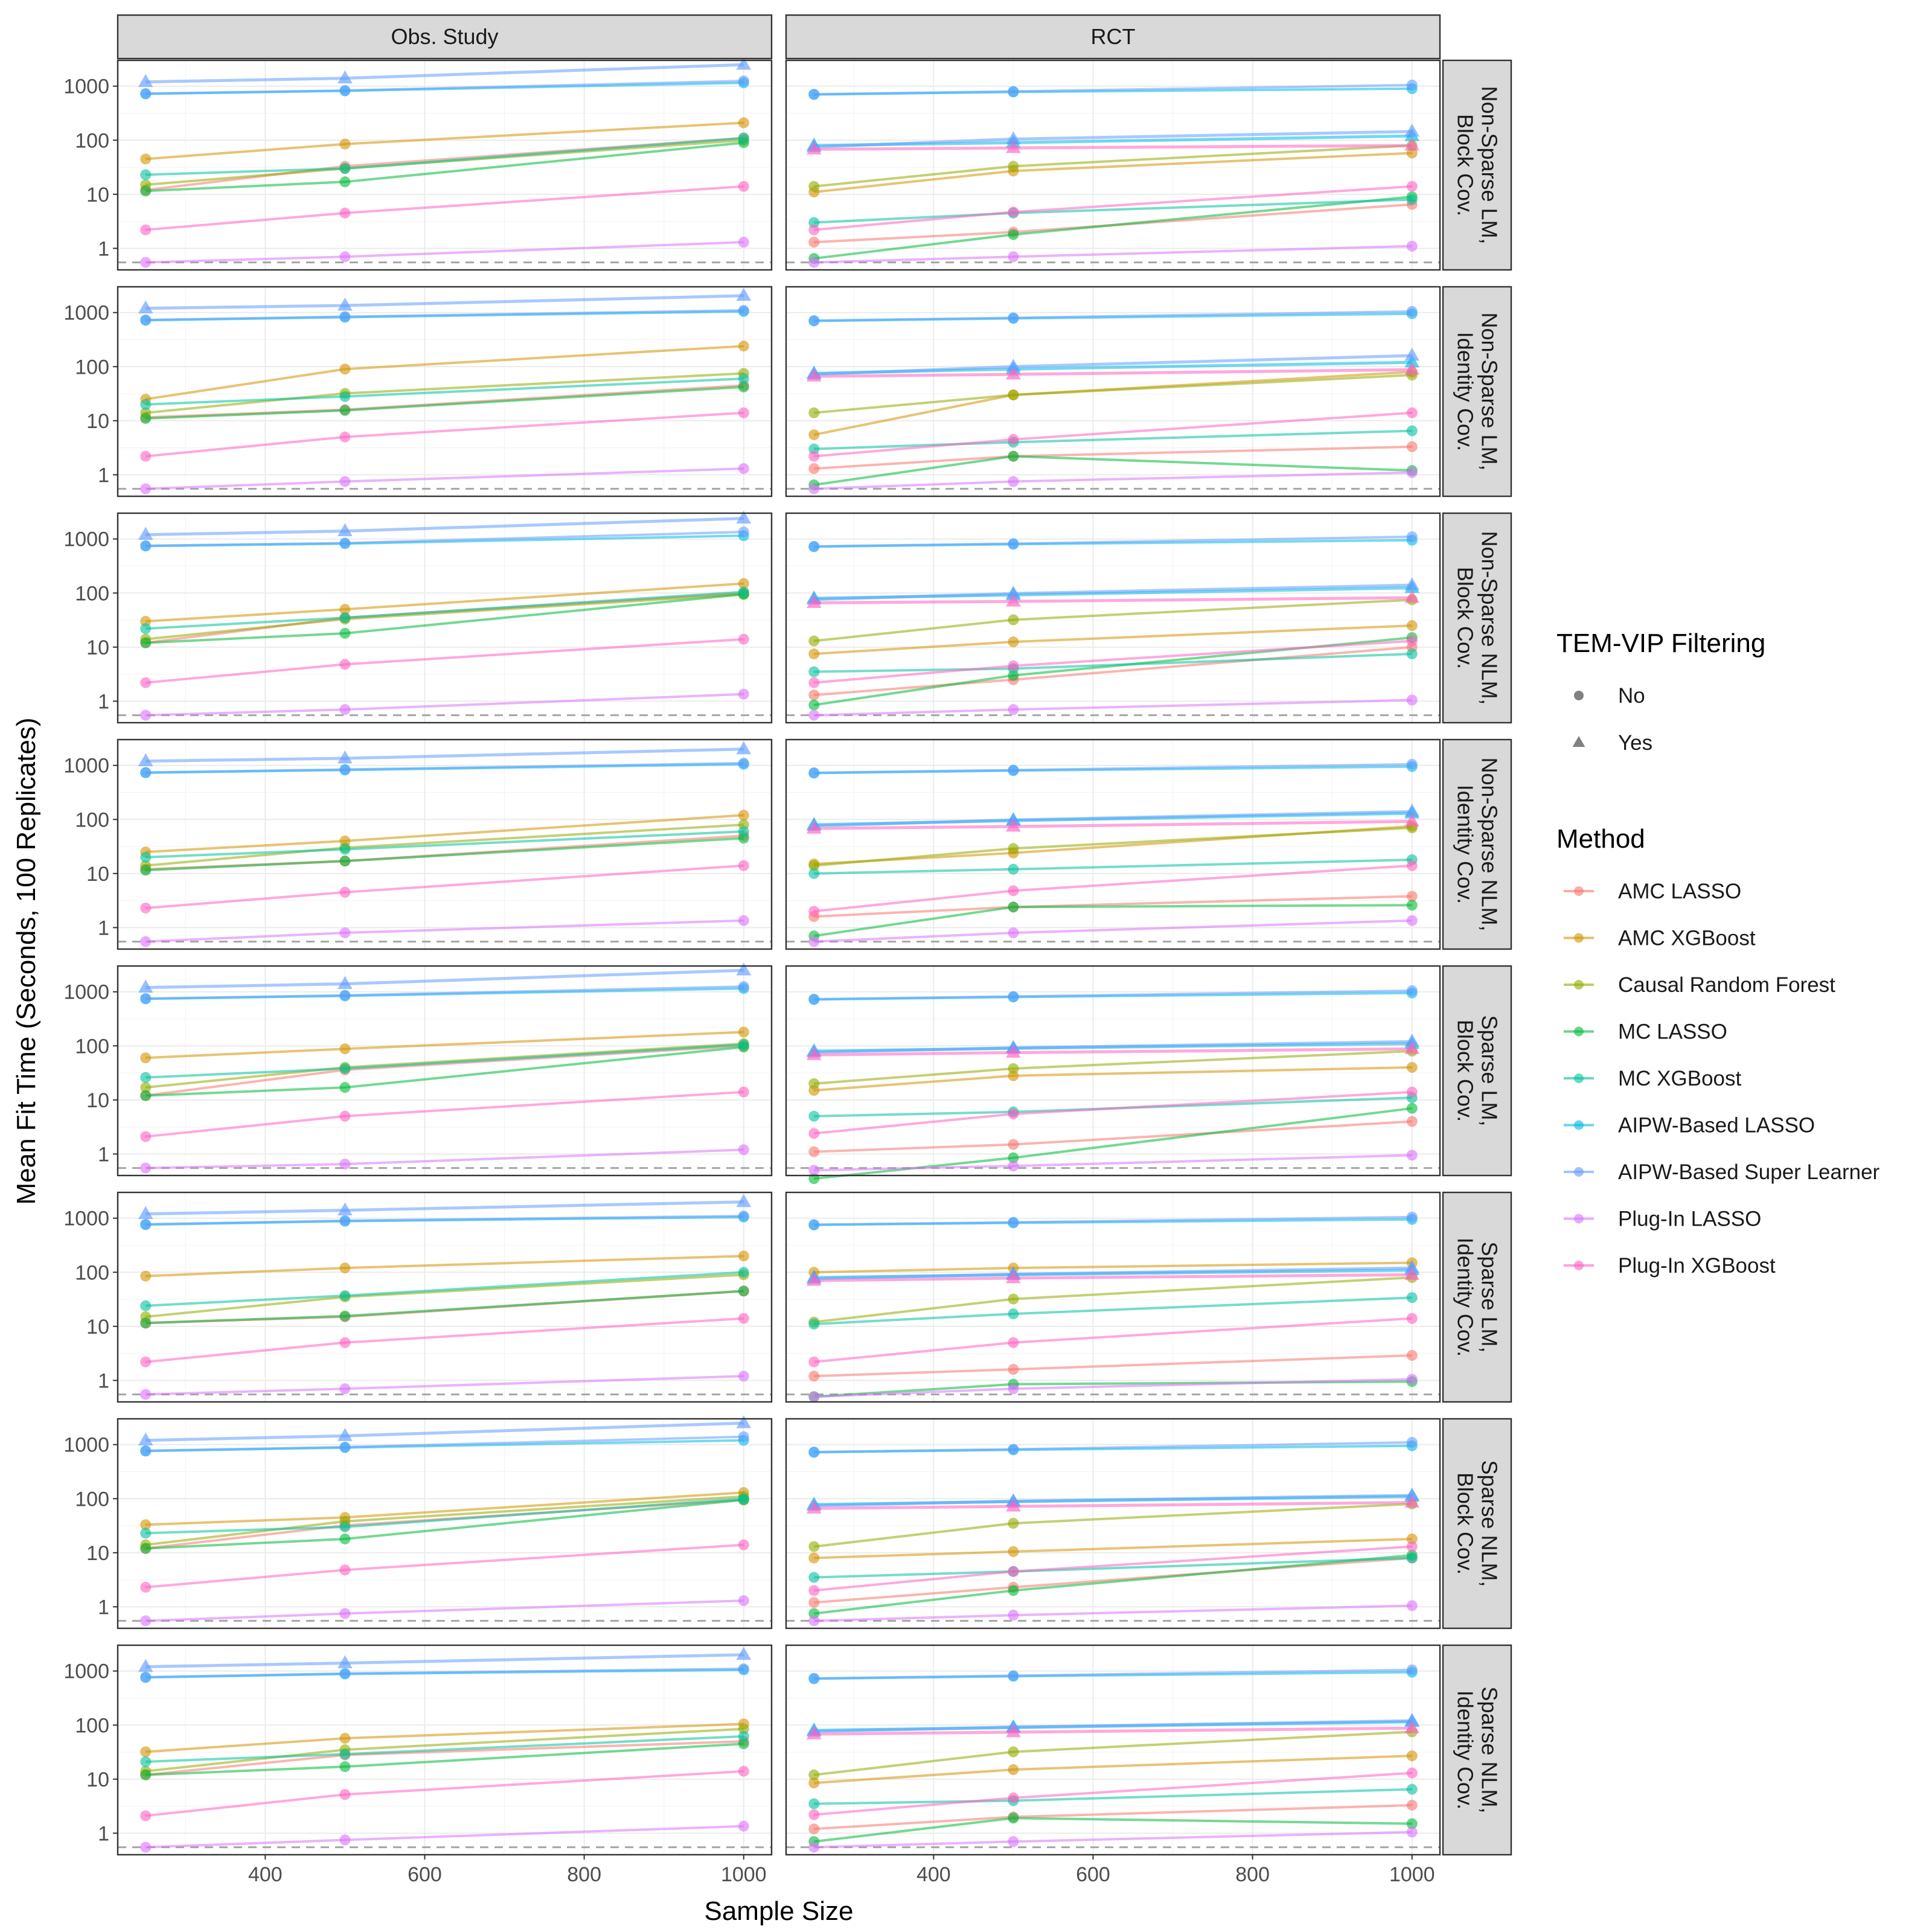 The height and width of the screenshot is (1932, 1932). I want to click on legend-point-key, so click(1579, 891).